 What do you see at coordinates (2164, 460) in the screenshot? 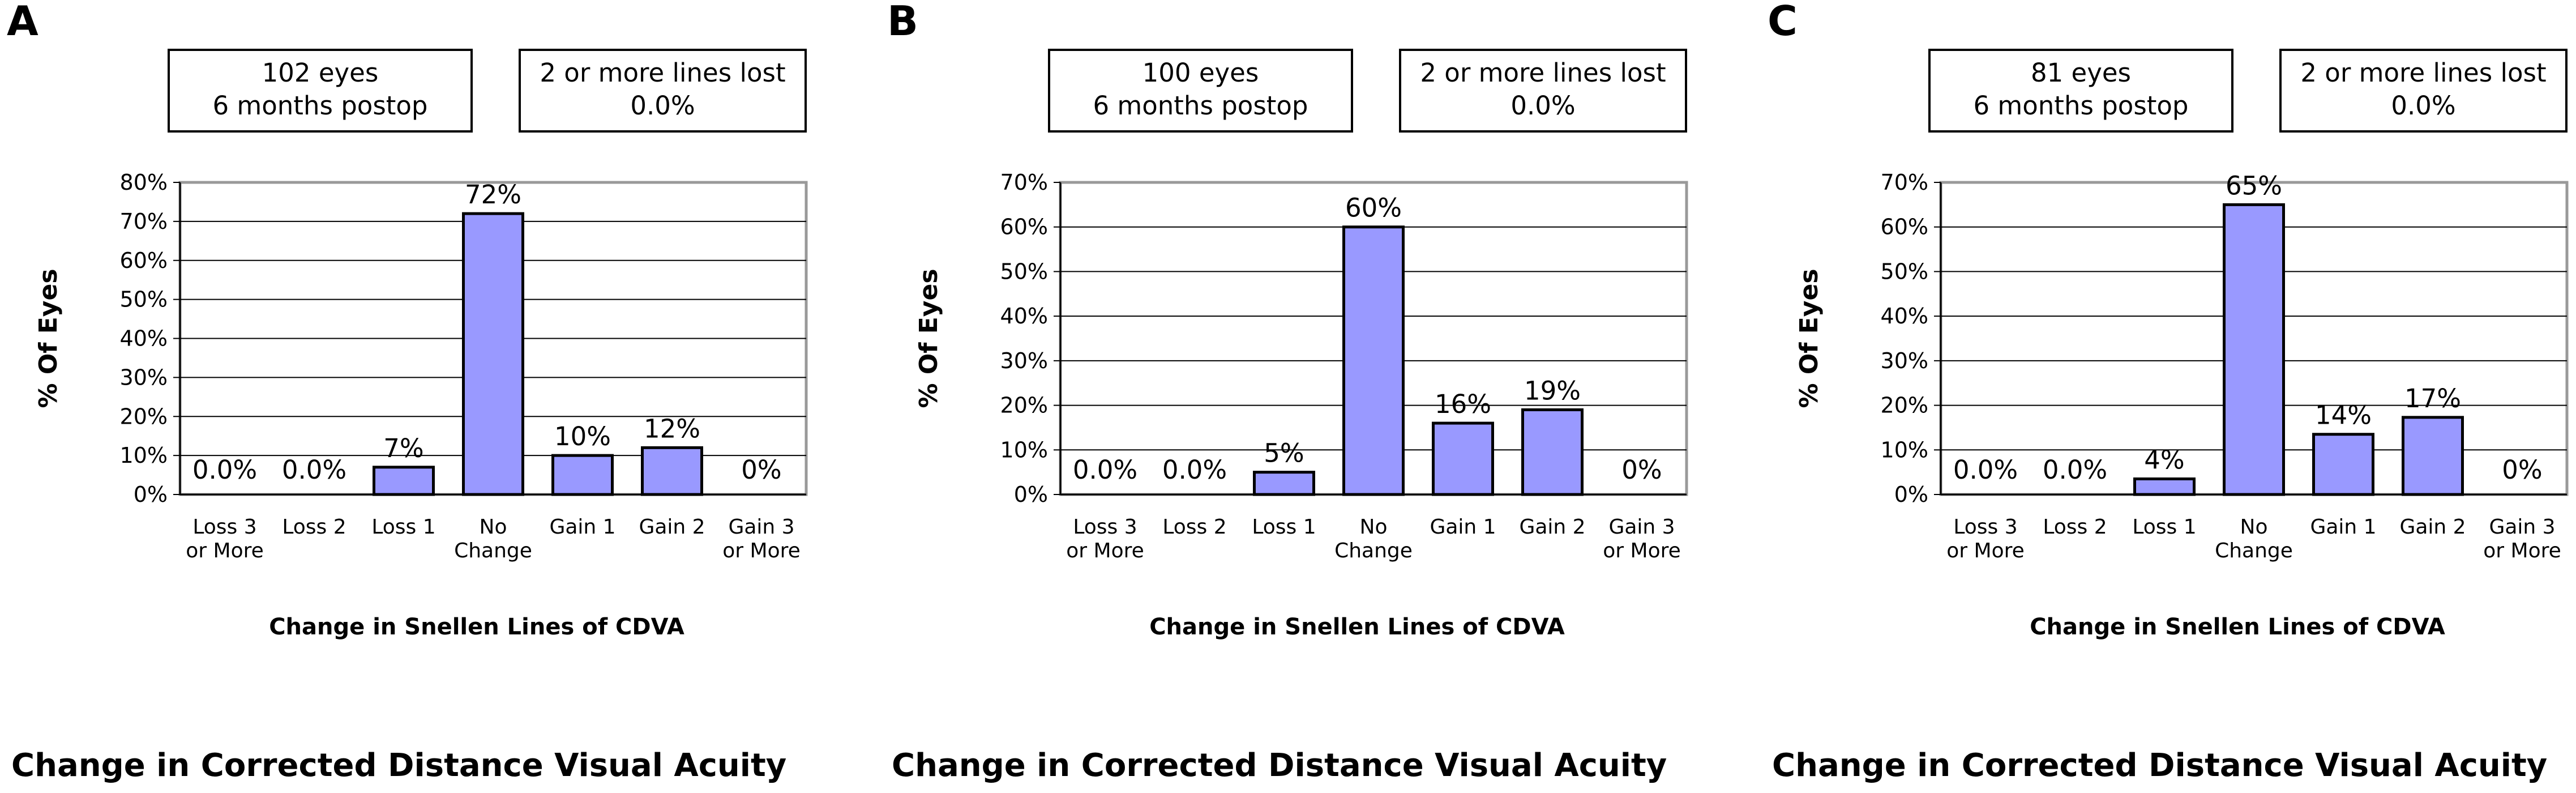
I see `bar-value-label: 4%` at bounding box center [2164, 460].